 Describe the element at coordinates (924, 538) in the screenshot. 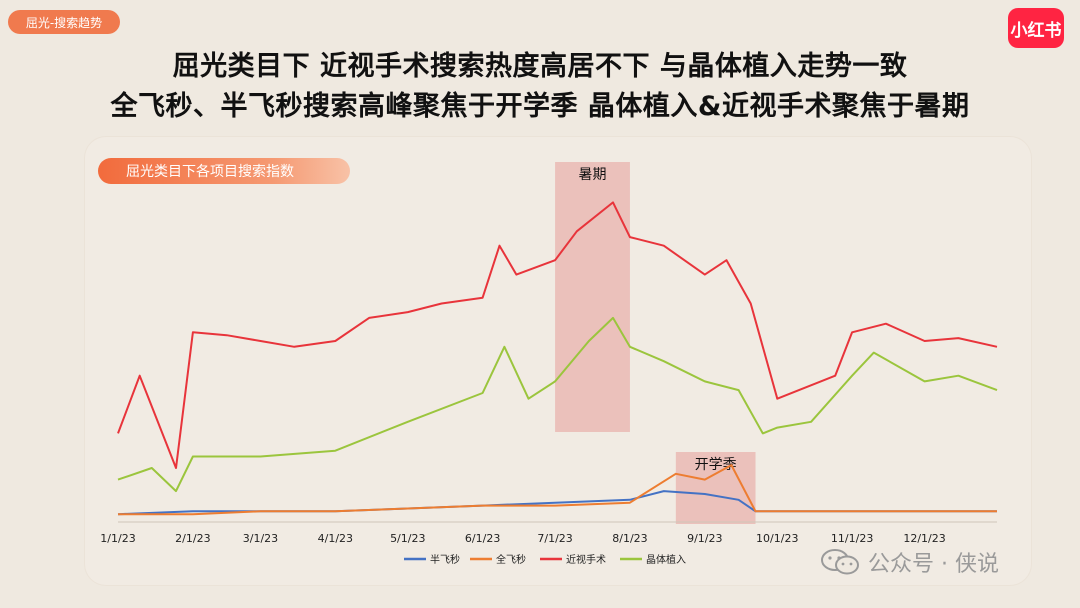

I see `x-tick-label: 12/1/23` at that location.